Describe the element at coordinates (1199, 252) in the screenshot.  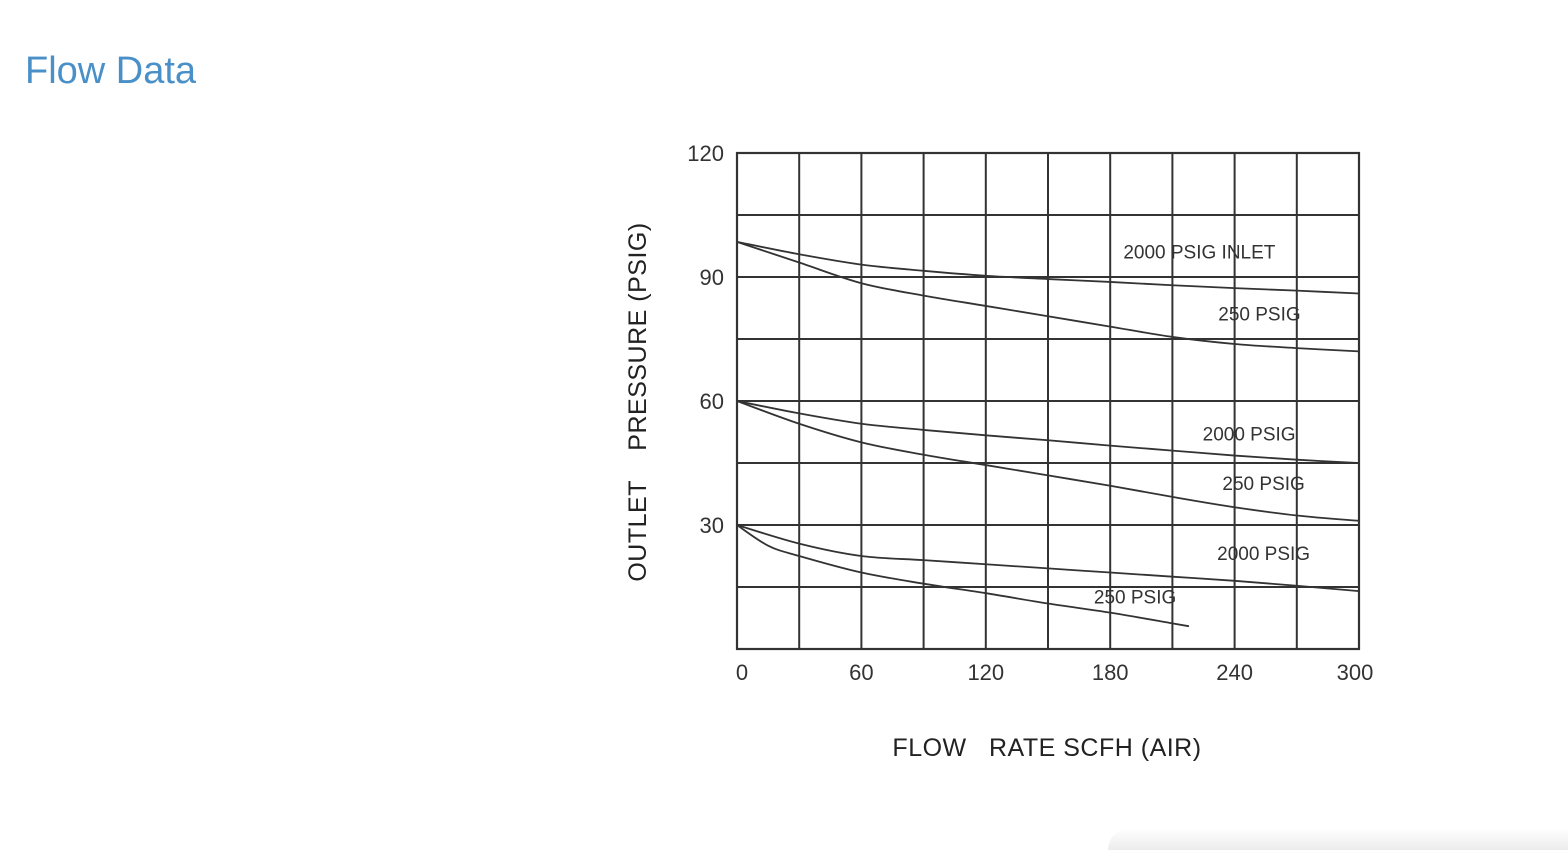
I see `series-label-1: 2000 PSIG INLET` at that location.